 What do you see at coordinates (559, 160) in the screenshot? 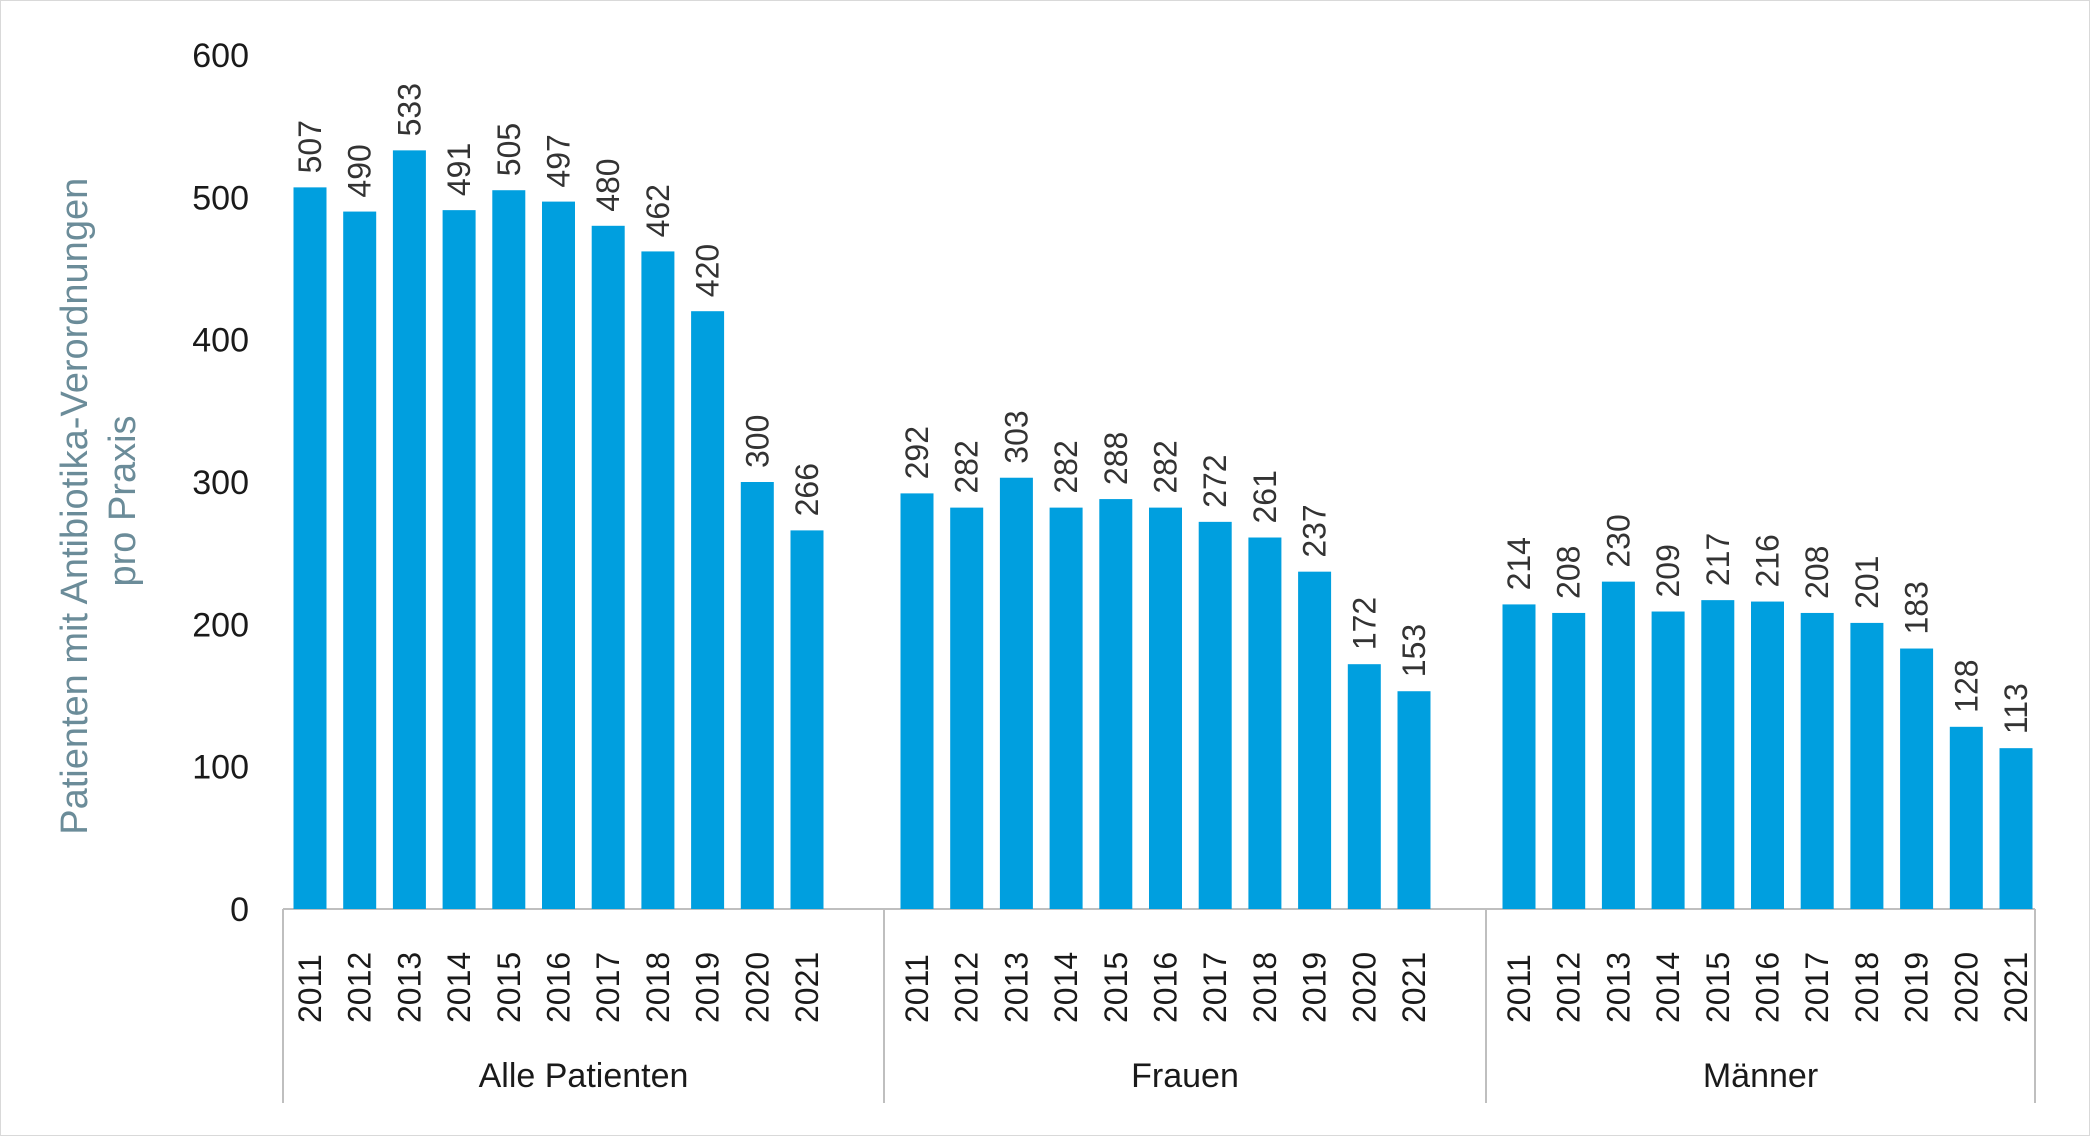
I see `bar-value-label: 497` at bounding box center [559, 160].